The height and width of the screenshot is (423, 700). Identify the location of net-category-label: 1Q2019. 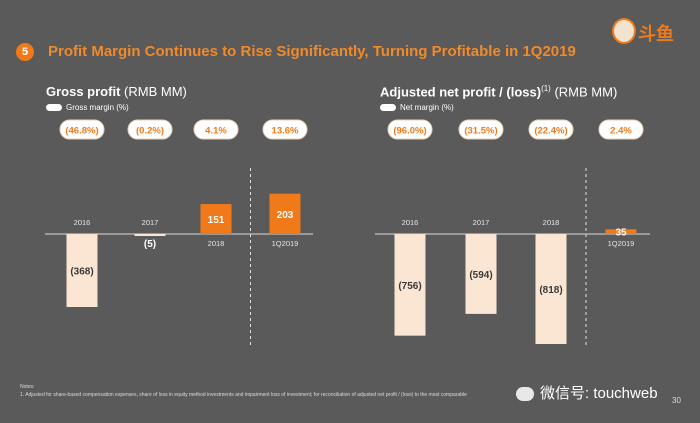
(621, 243).